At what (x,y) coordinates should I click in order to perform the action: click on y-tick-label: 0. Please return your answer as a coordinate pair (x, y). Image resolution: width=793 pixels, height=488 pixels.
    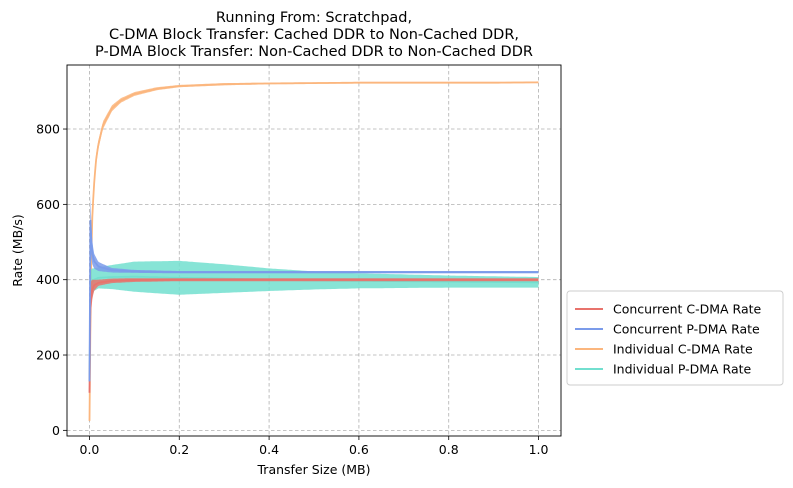
    Looking at the image, I should click on (56, 430).